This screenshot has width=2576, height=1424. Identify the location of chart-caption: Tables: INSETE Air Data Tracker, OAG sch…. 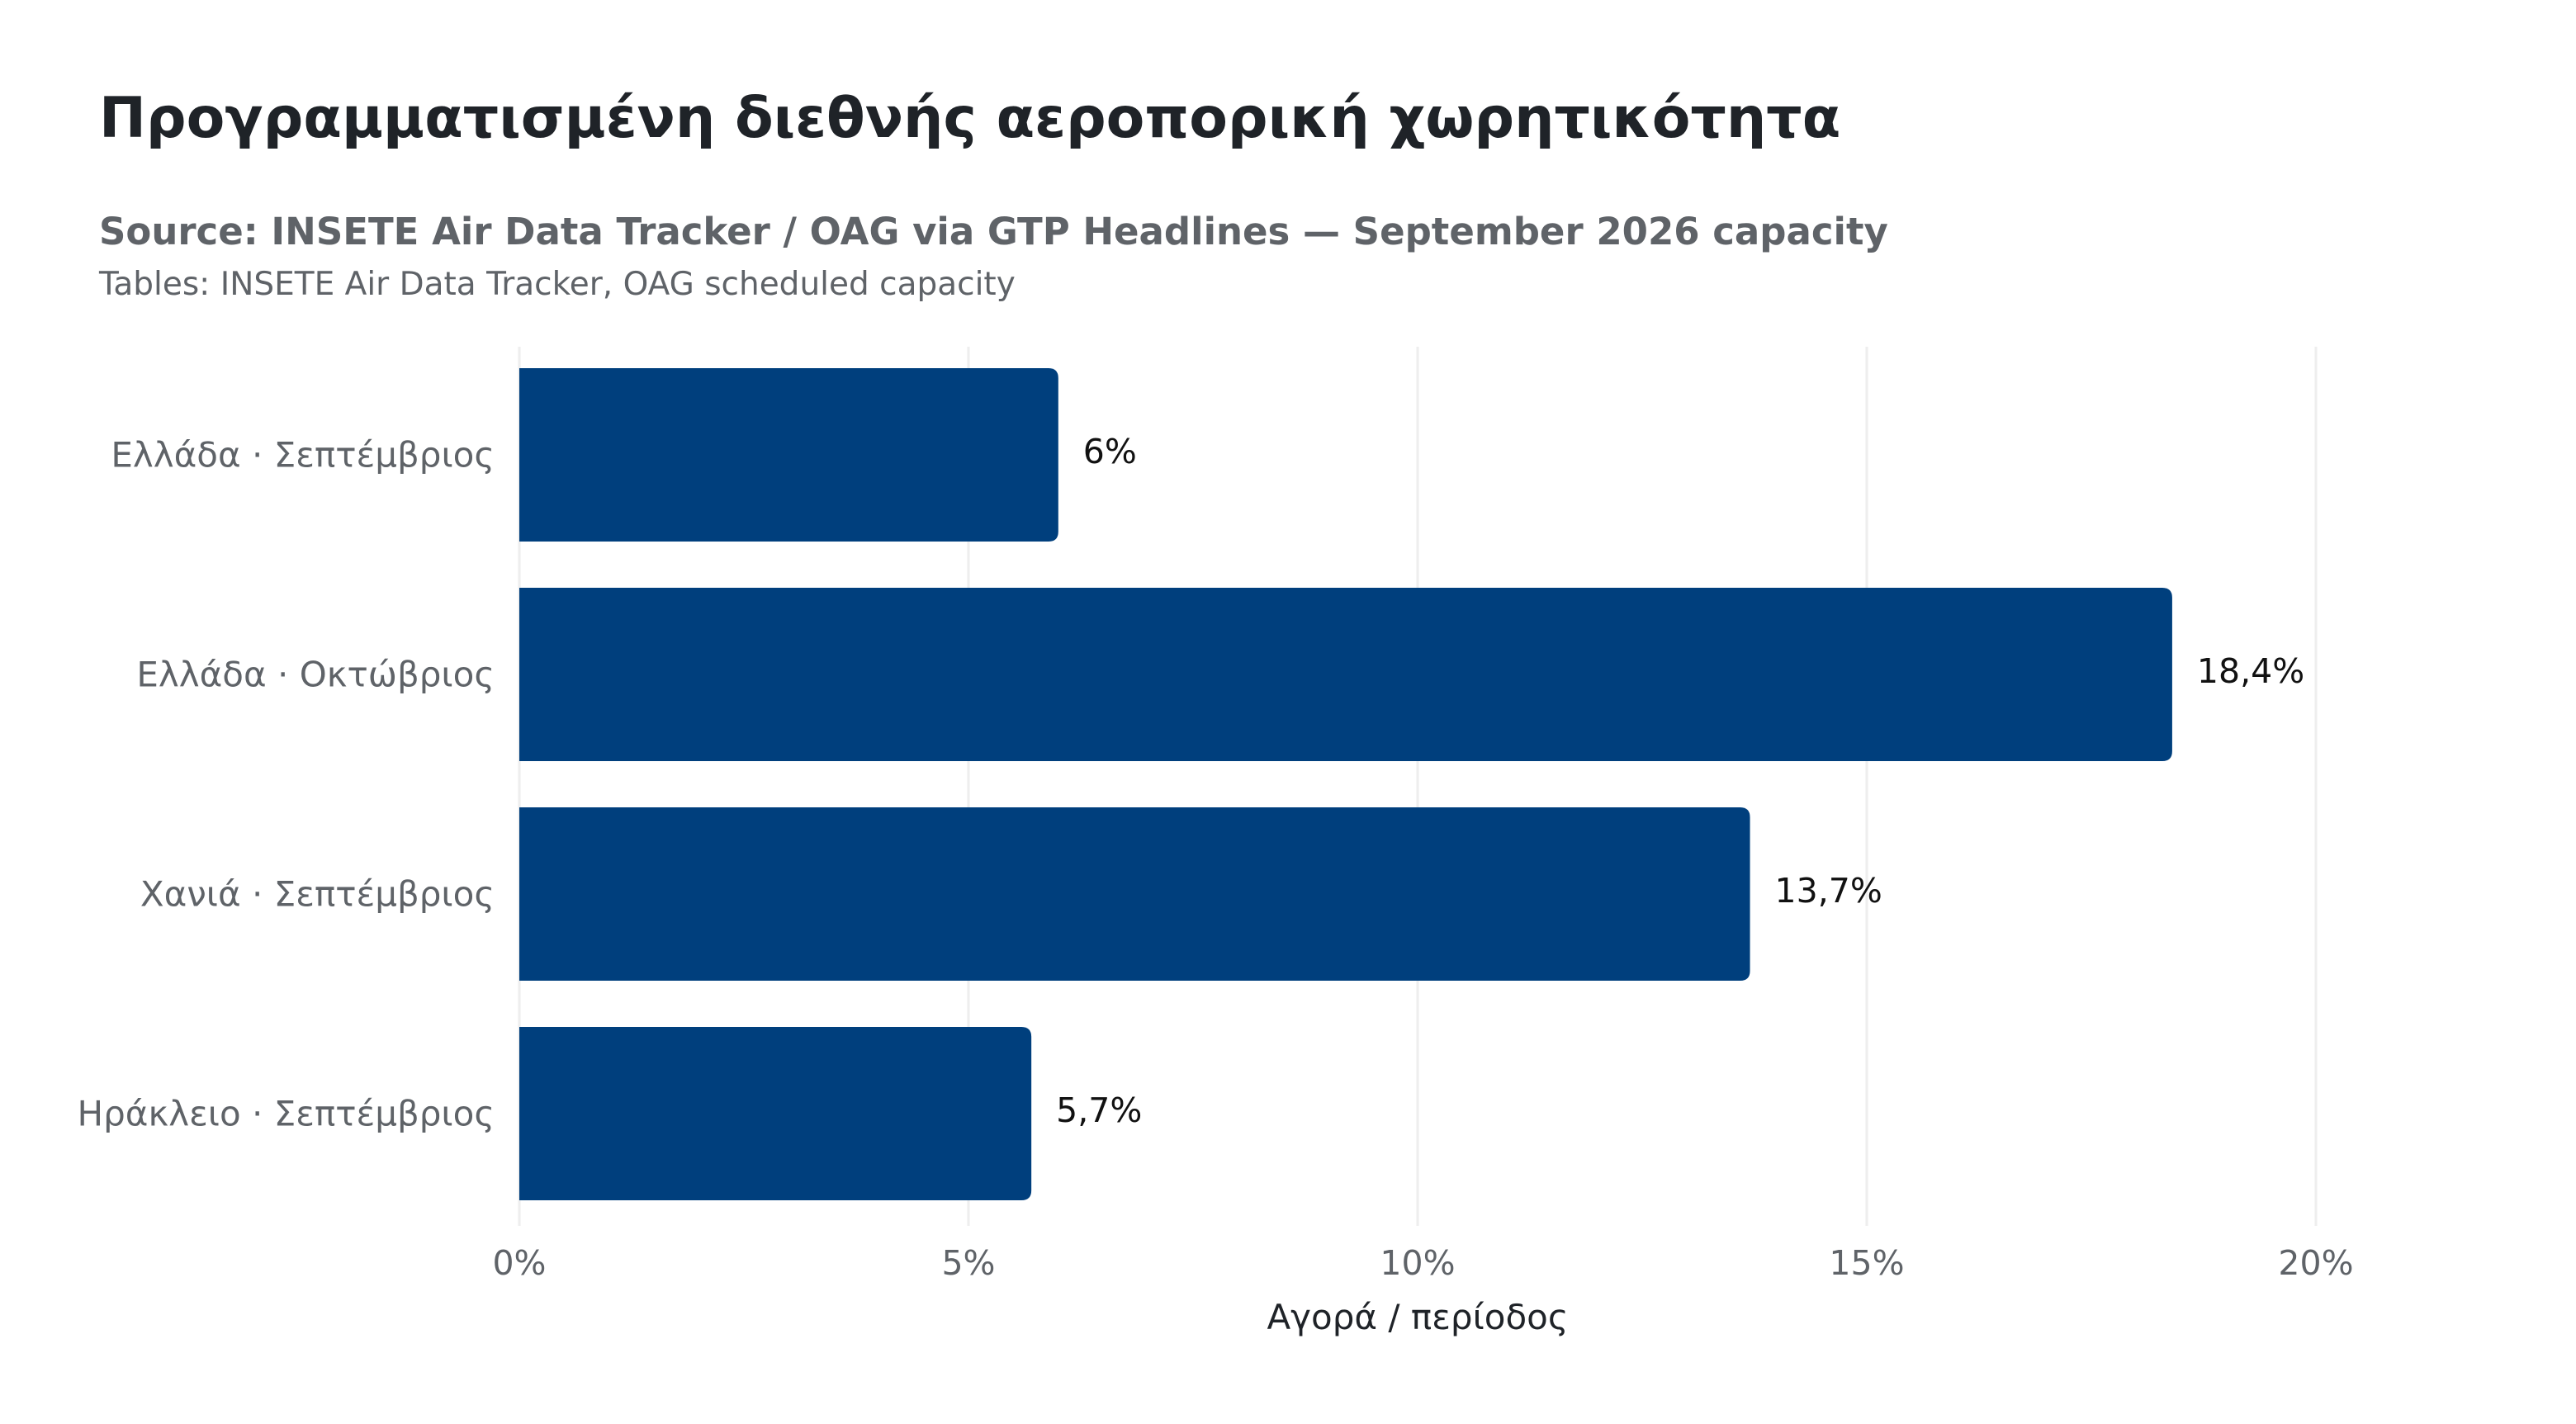
(557, 284).